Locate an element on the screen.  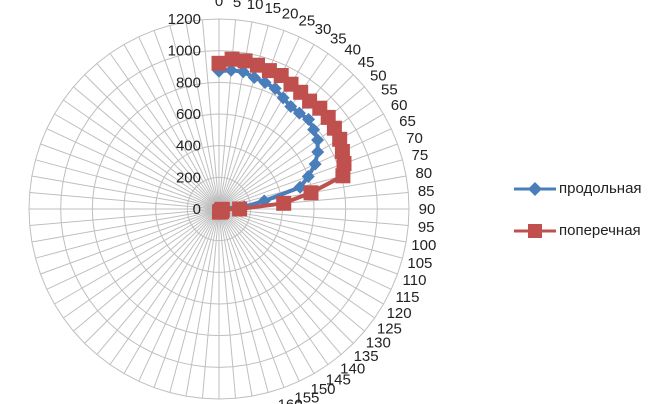
angle-tick-label: 70 is located at coordinates (414, 138).